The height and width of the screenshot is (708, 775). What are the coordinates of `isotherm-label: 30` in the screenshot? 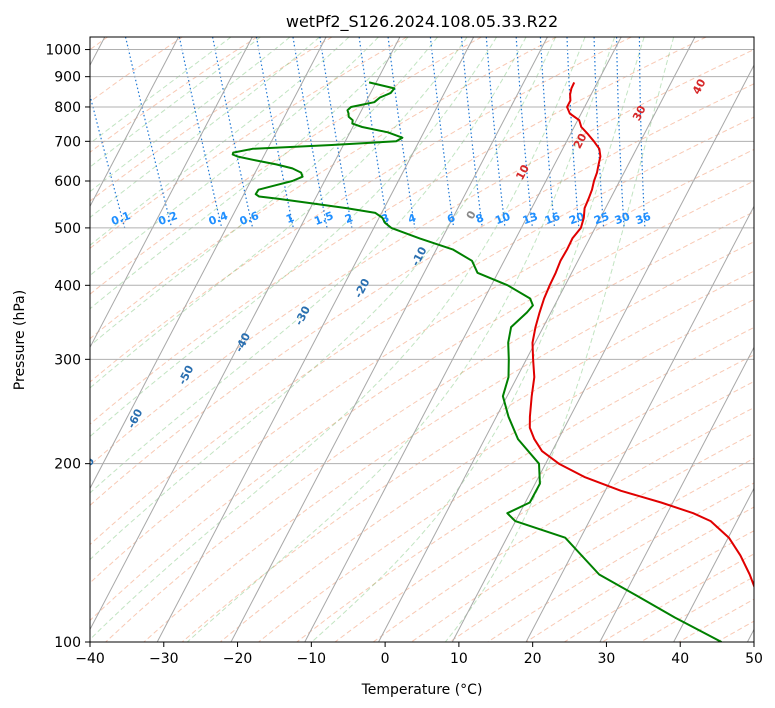 It's located at (639, 113).